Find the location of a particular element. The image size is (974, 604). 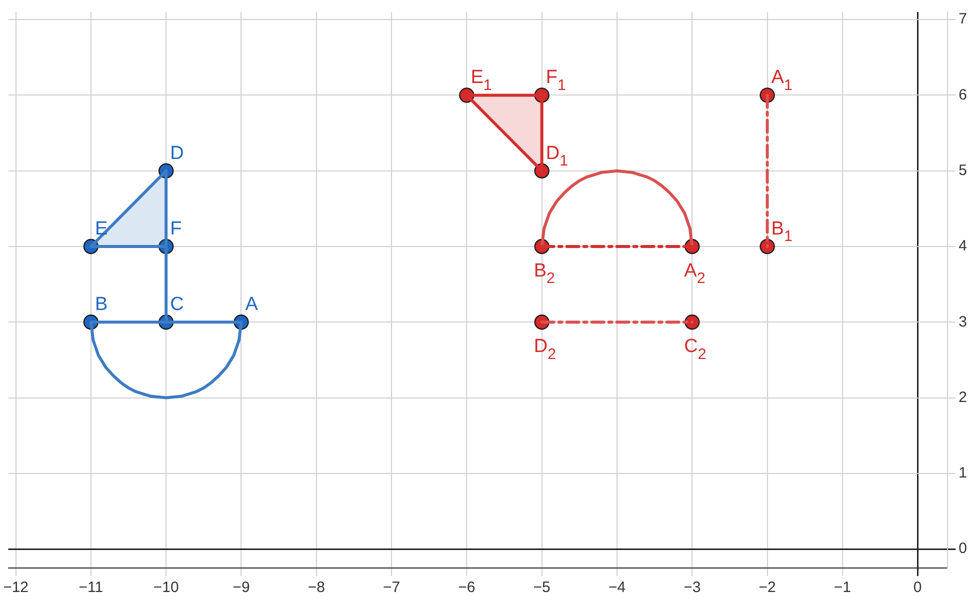

x-tick-label: 0 is located at coordinates (917, 587).